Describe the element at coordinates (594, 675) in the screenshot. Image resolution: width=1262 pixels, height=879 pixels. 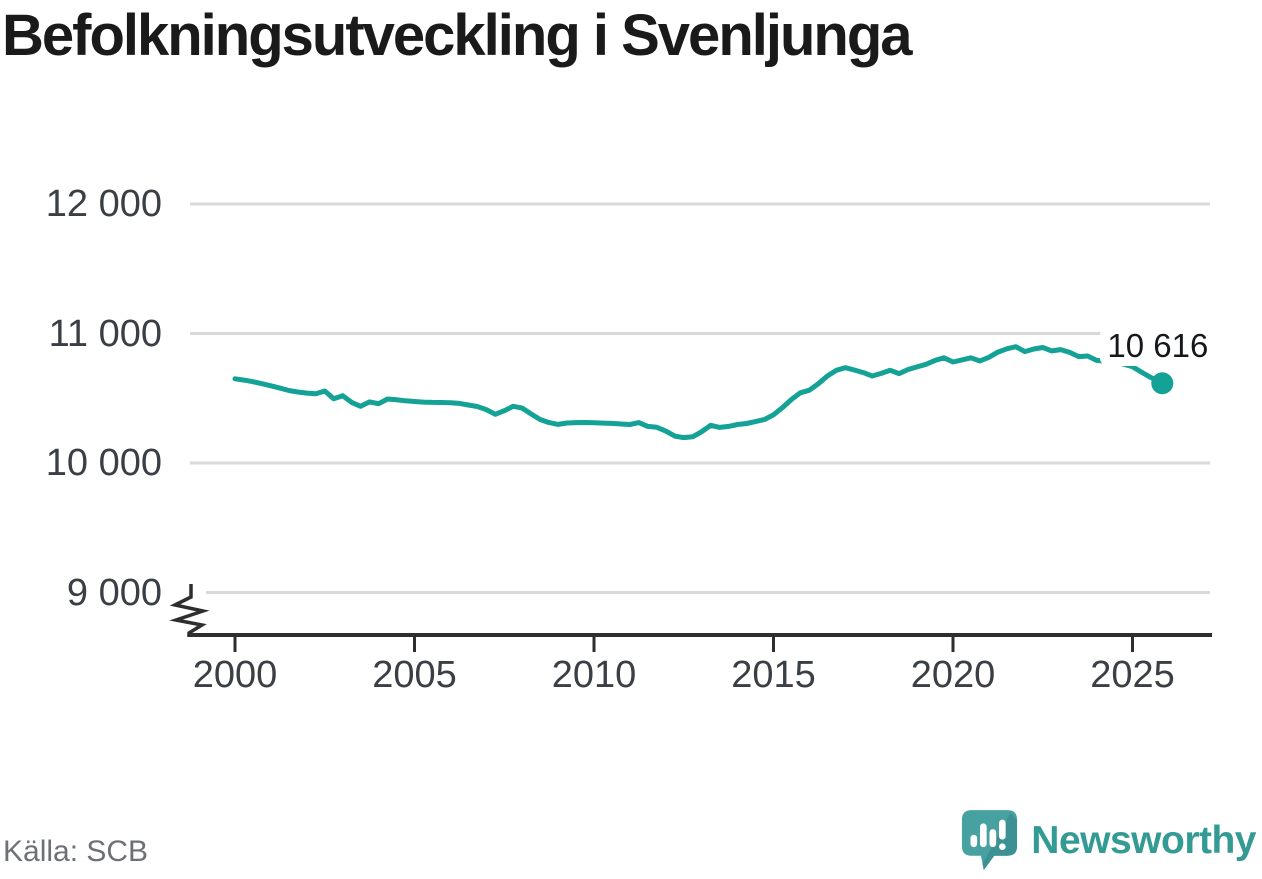
I see `x-tick-label: 2010` at that location.